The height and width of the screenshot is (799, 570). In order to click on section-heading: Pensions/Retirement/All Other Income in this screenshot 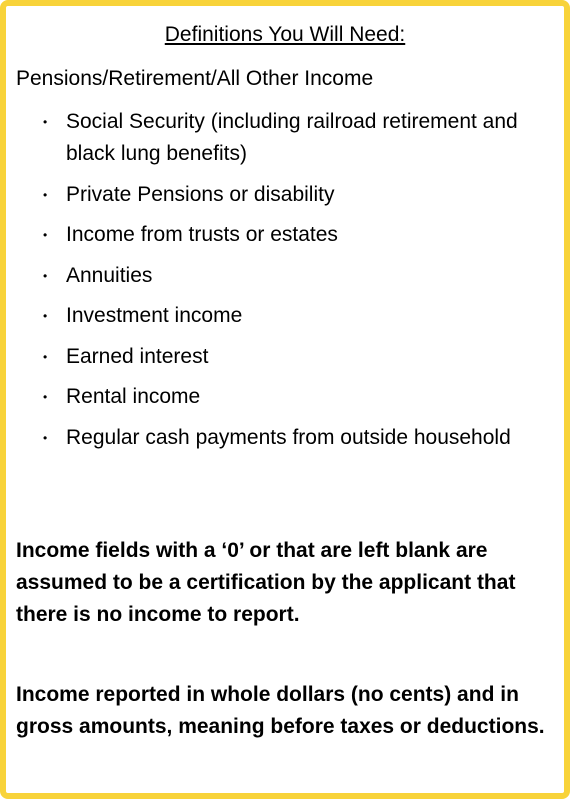, I will do `click(195, 78)`.